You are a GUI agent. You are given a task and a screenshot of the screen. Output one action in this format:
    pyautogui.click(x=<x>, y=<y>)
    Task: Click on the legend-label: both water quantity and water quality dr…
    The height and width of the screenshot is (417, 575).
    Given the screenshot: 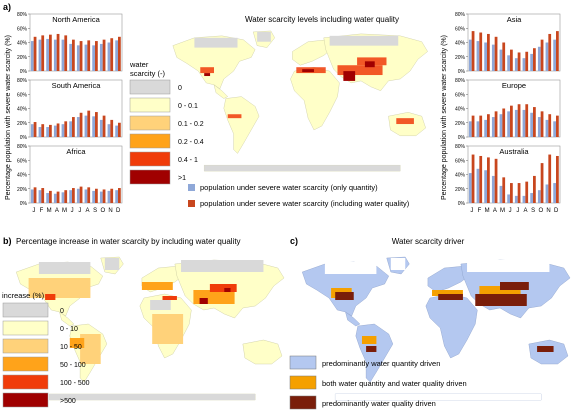 What is the action you would take?
    pyautogui.click(x=394, y=383)
    